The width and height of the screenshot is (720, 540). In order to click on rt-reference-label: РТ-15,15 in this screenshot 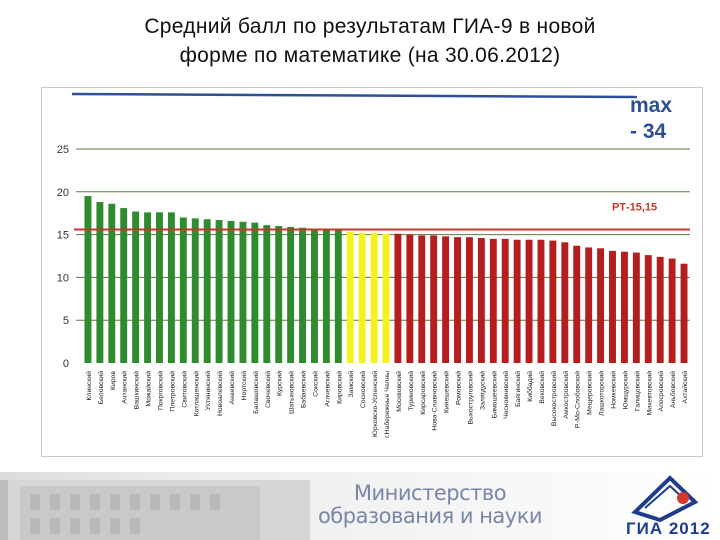, I will do `click(634, 207)`.